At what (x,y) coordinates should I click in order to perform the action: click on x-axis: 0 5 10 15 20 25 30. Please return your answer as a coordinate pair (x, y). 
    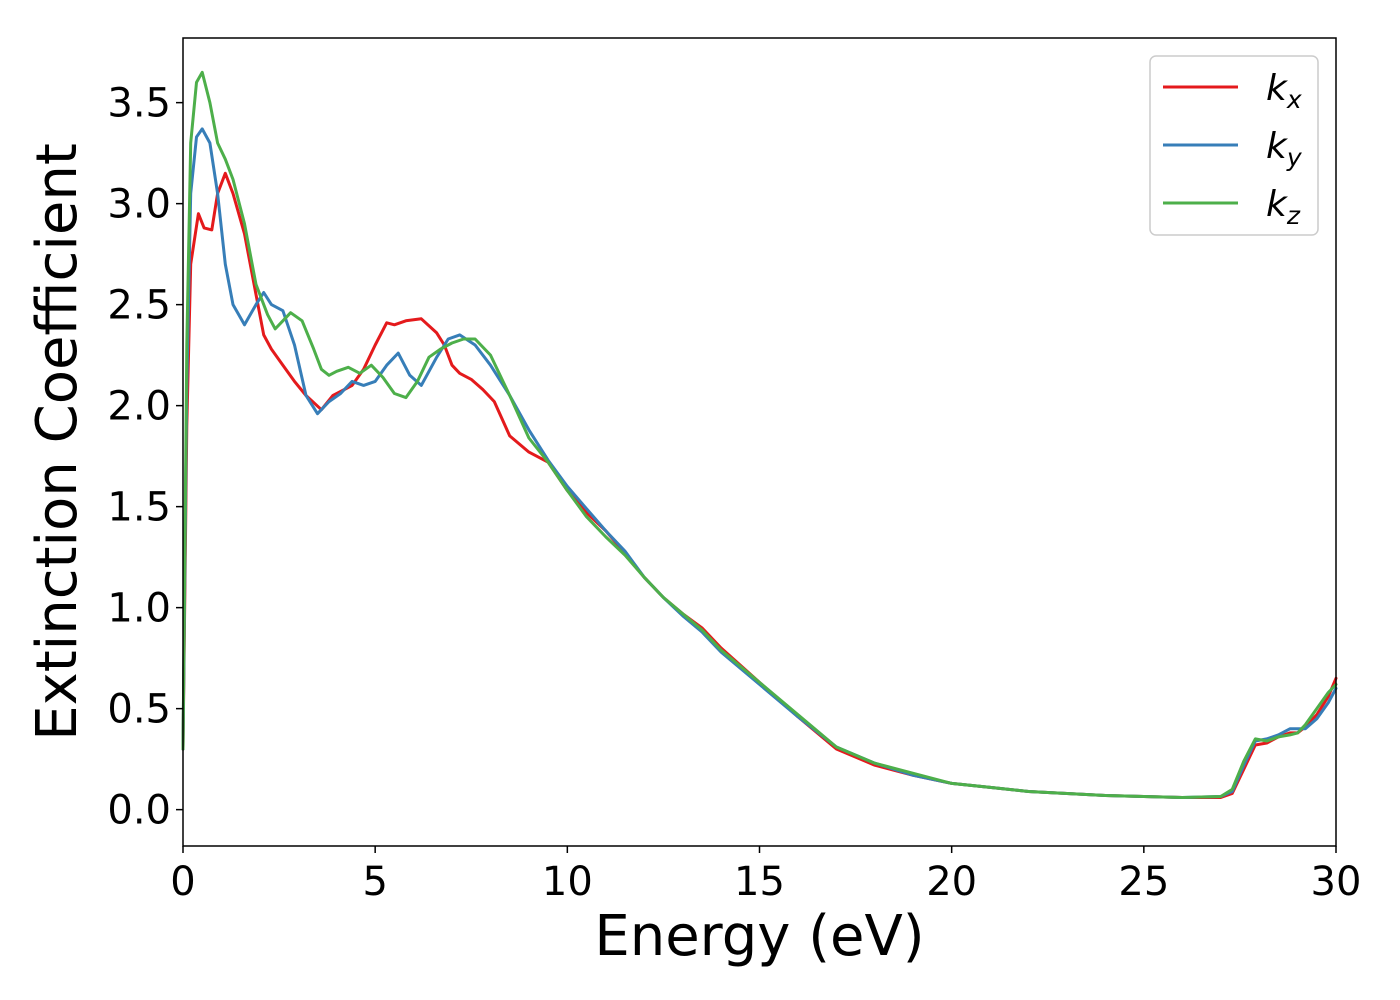
    Looking at the image, I should click on (765, 875).